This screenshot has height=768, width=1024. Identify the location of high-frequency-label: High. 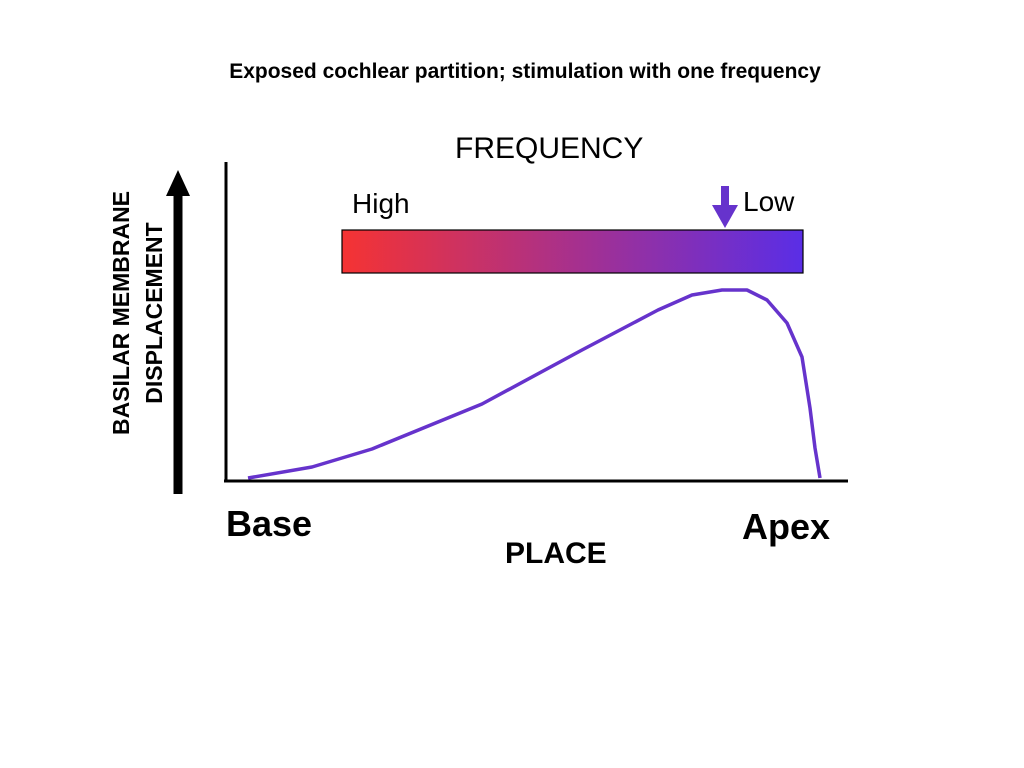
(381, 203).